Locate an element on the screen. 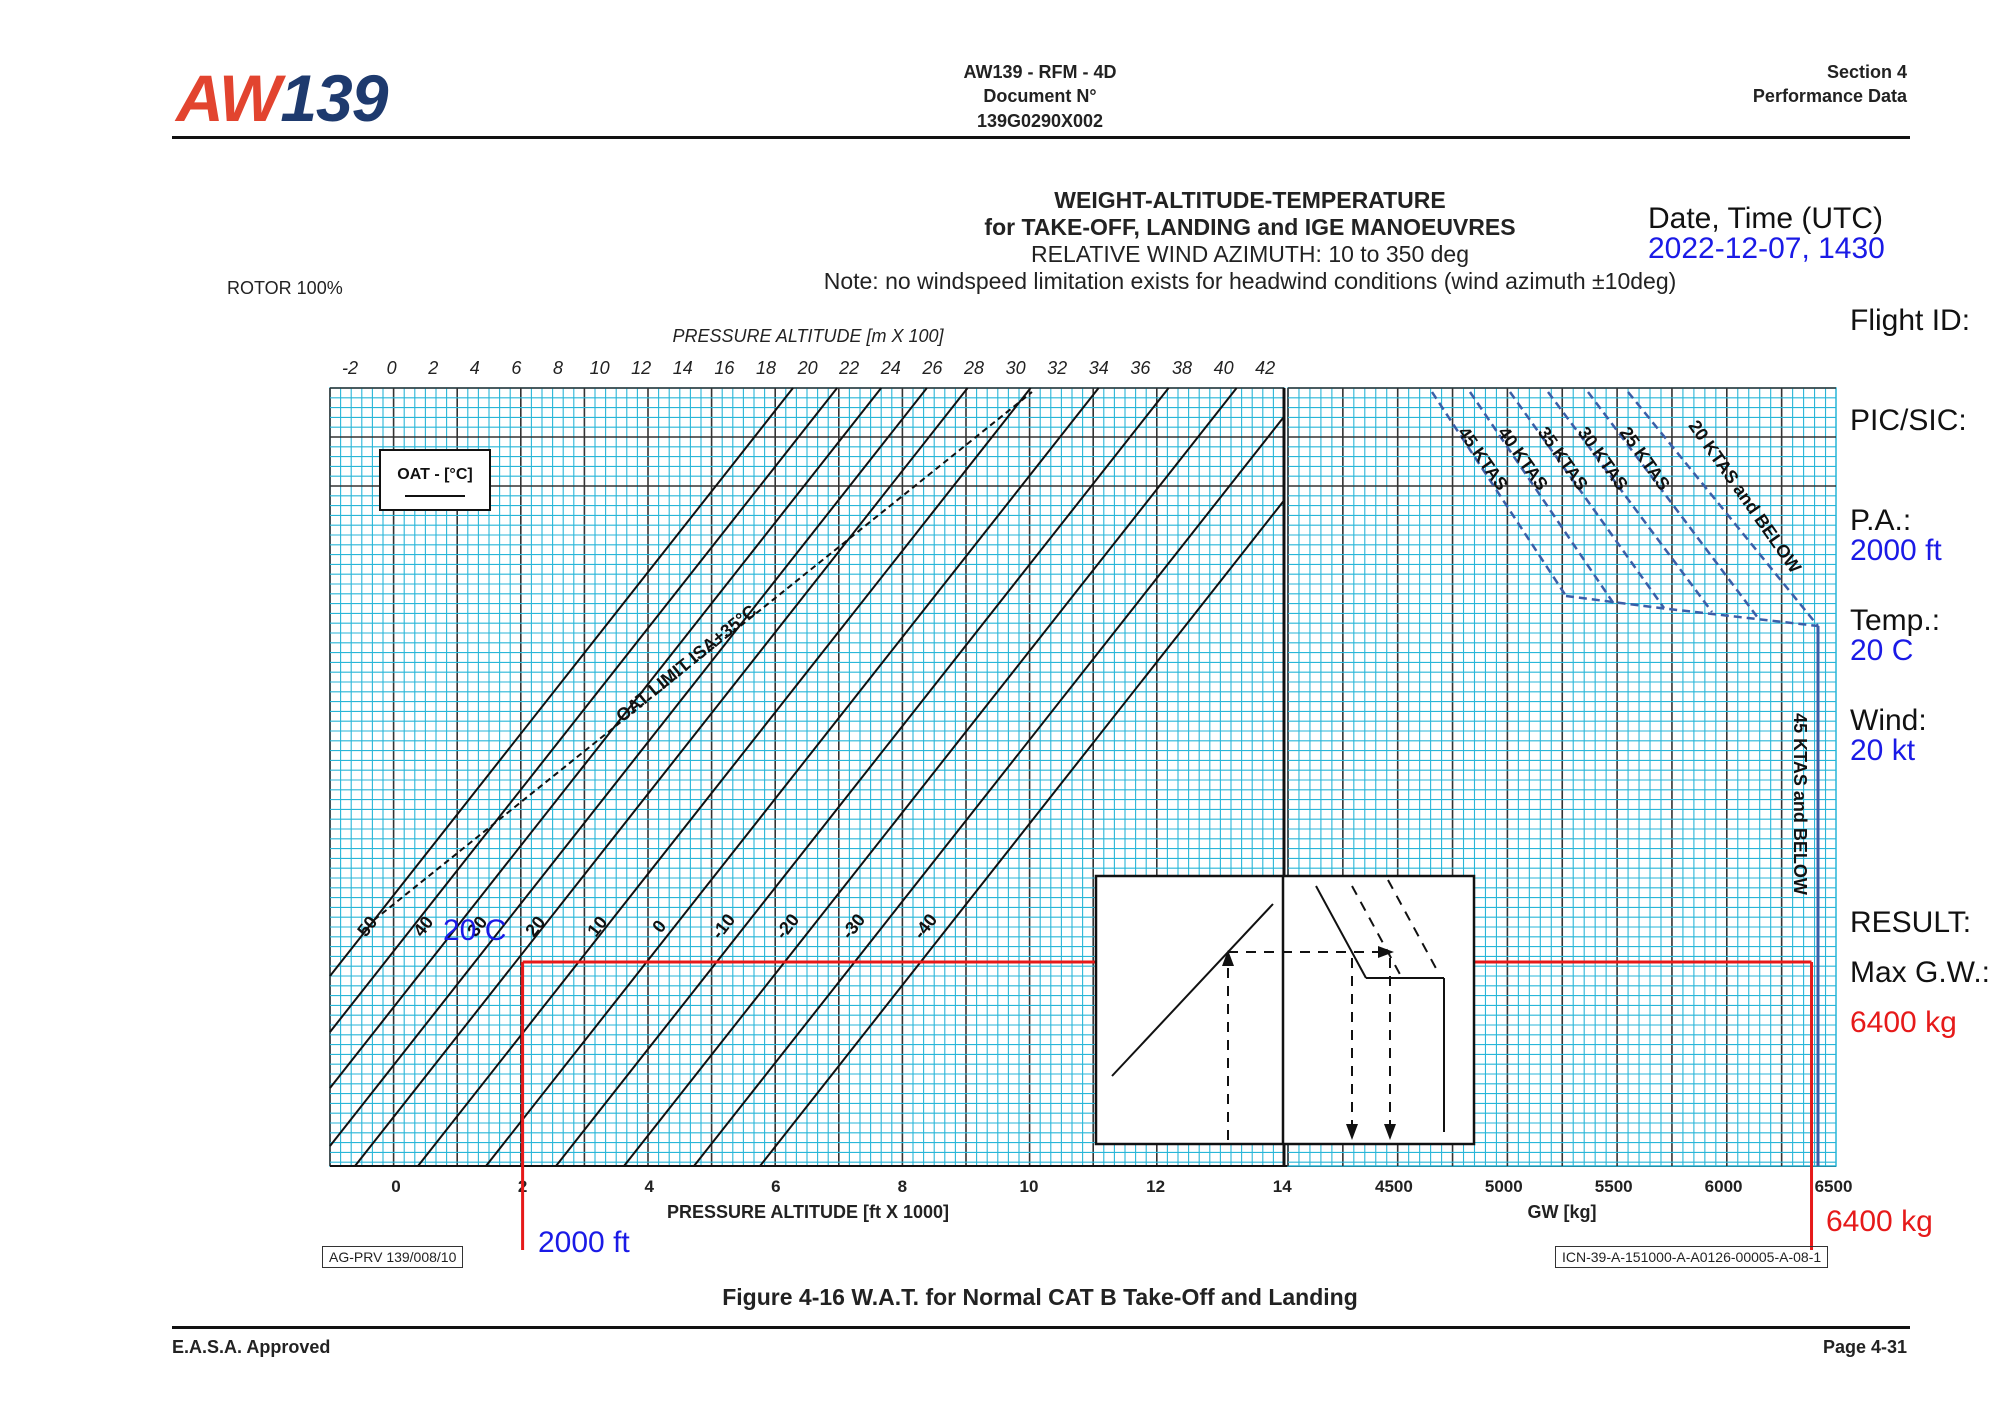 This screenshot has width=2007, height=1418. top-tick-label: 8 is located at coordinates (558, 368).